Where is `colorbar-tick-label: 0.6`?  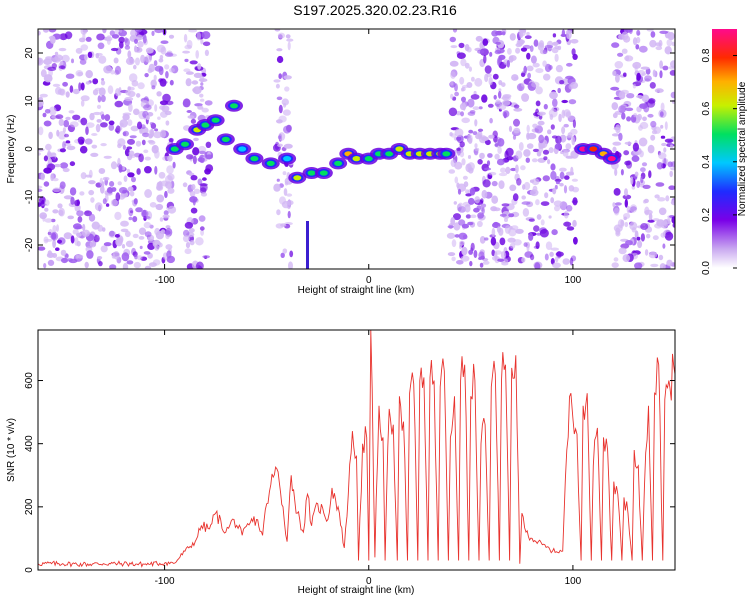 colorbar-tick-label: 0.6 is located at coordinates (706, 108).